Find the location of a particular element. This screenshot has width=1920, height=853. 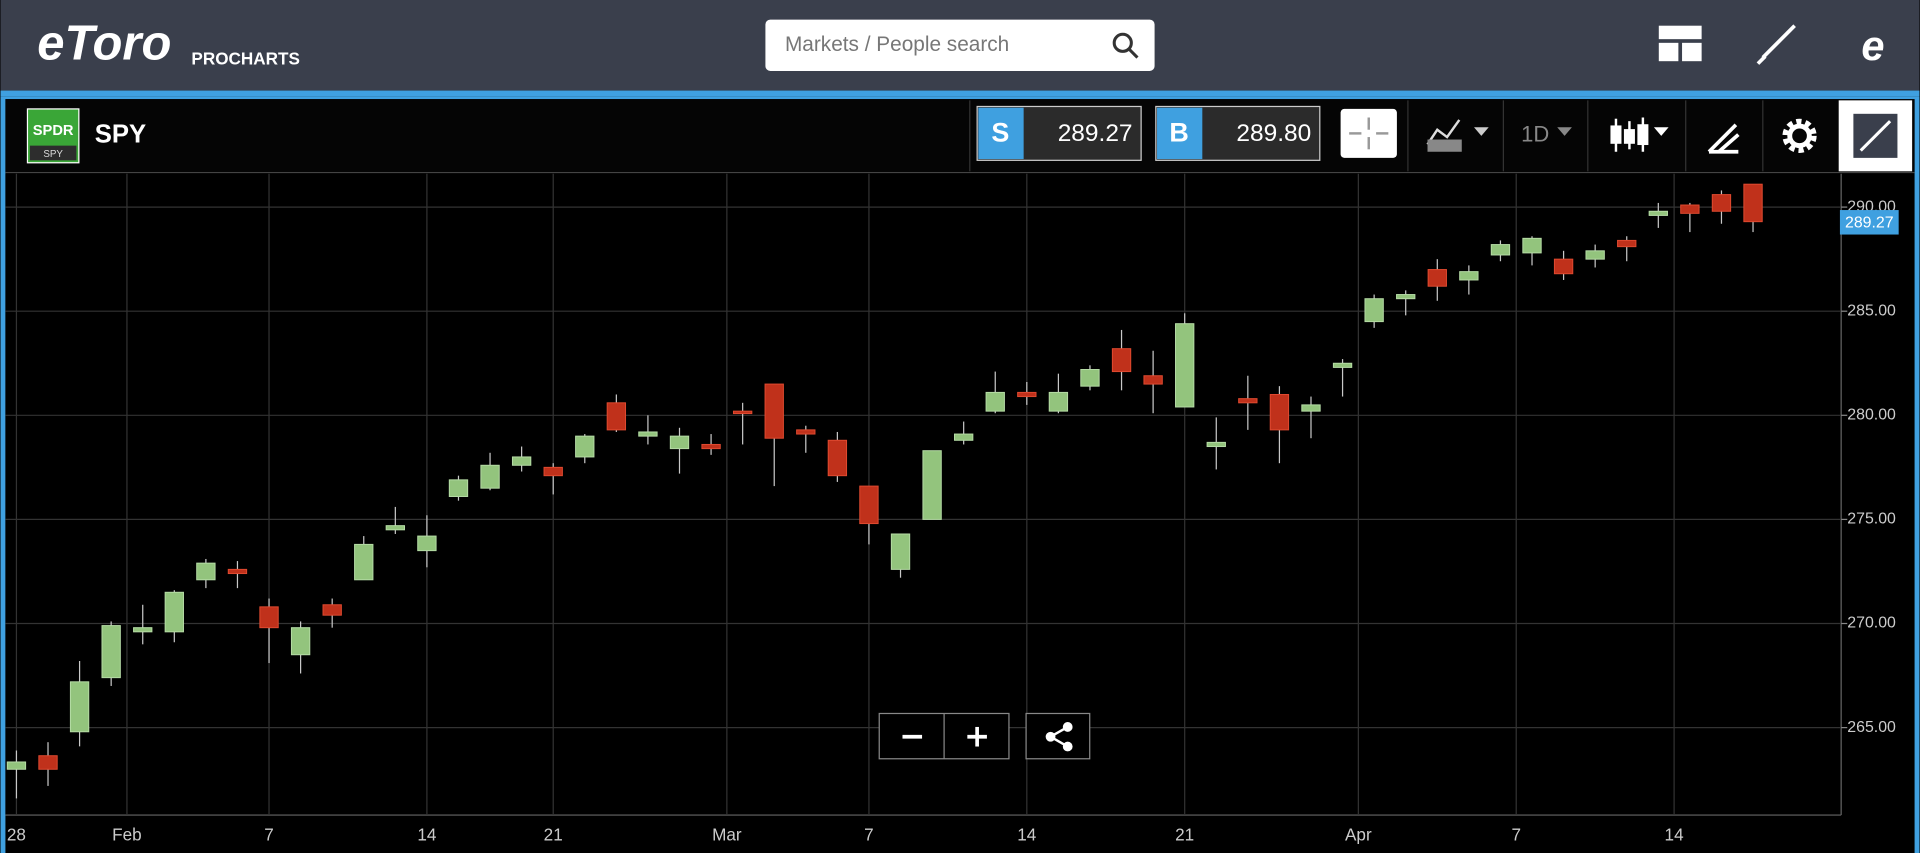

toolbar is located at coordinates (960, 136).